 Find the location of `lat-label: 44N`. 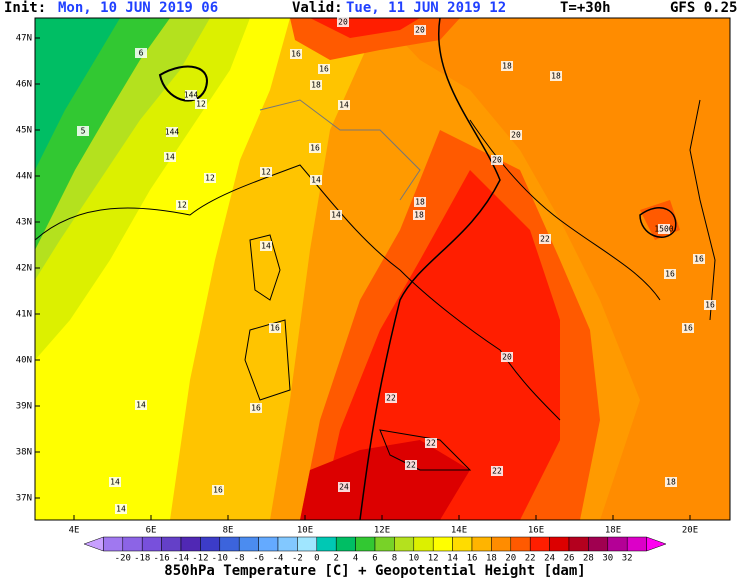

lat-label: 44N is located at coordinates (24, 177).